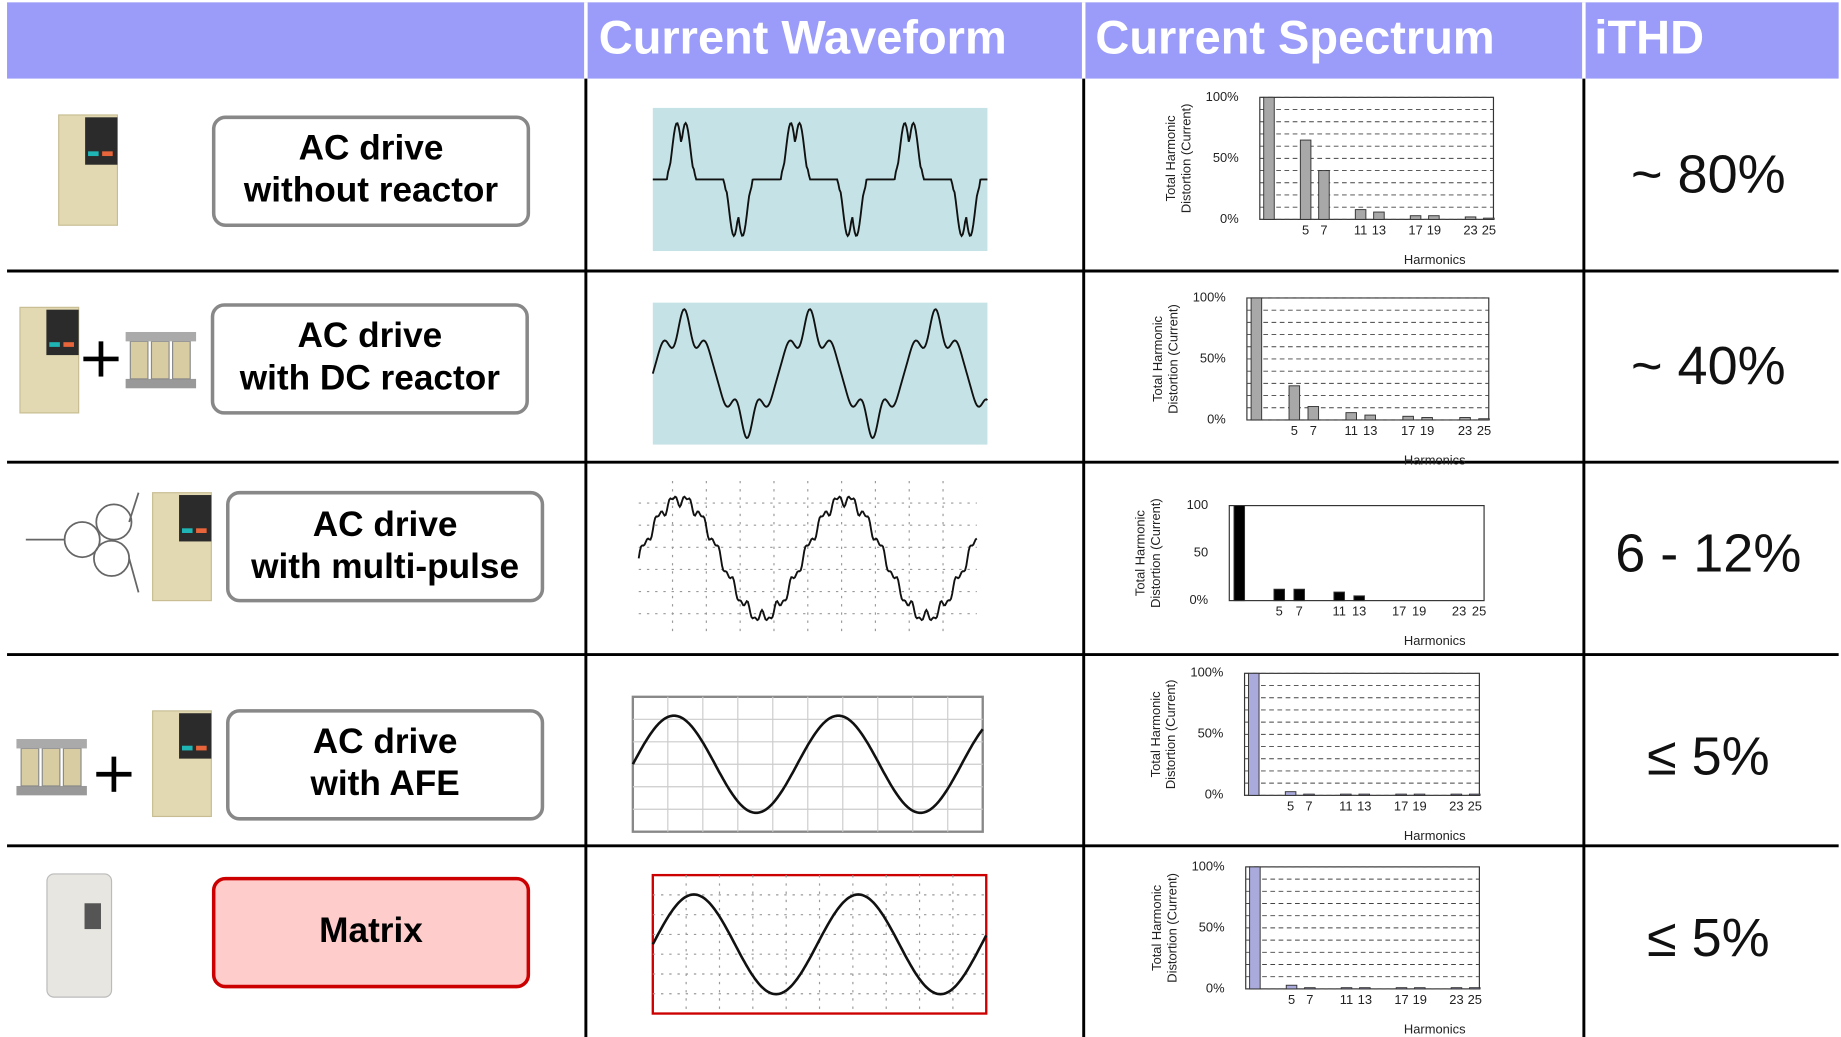  I want to click on header-cell: Current Waveform, so click(803, 37).